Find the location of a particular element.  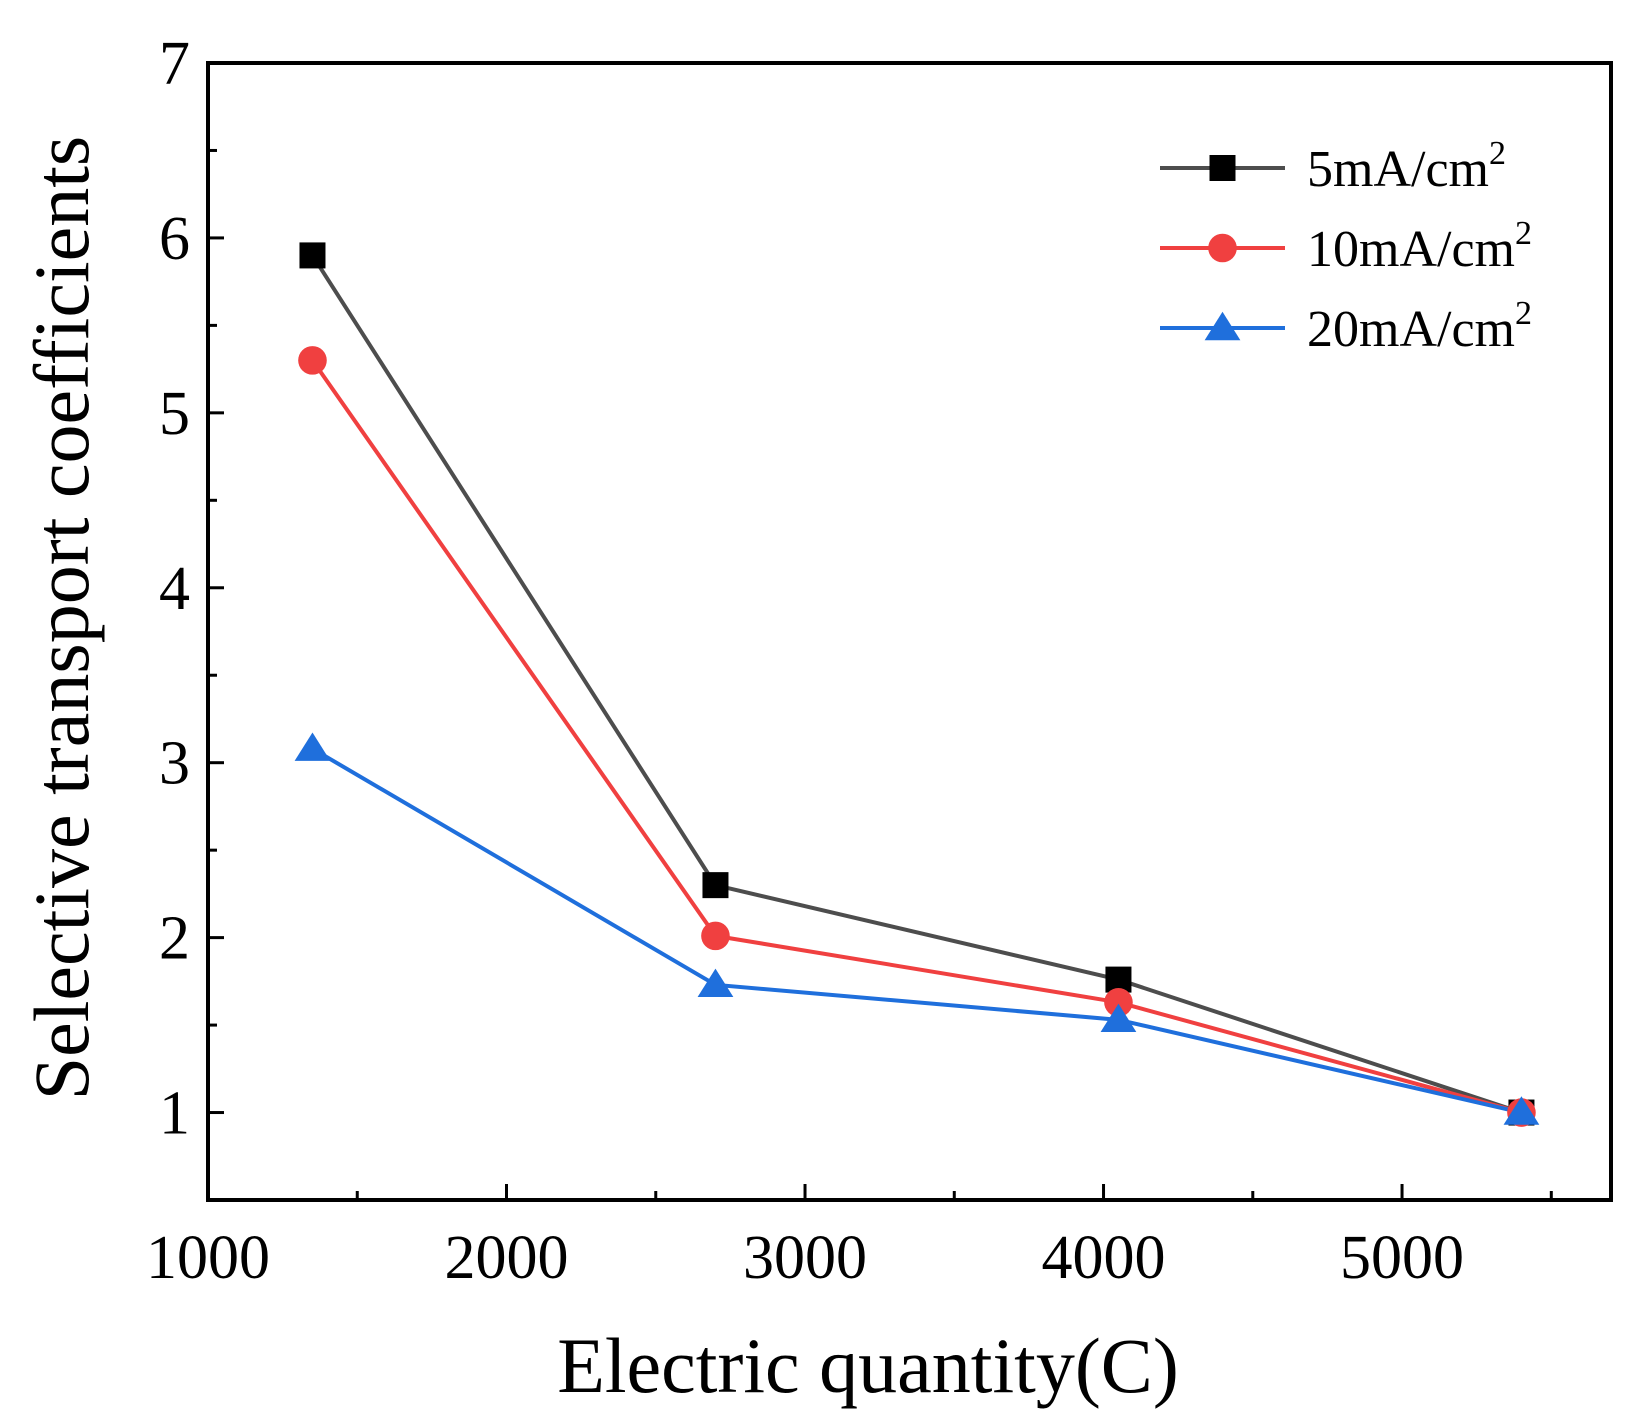

x-axis-title: Electric quantity(C) is located at coordinates (868, 1365).